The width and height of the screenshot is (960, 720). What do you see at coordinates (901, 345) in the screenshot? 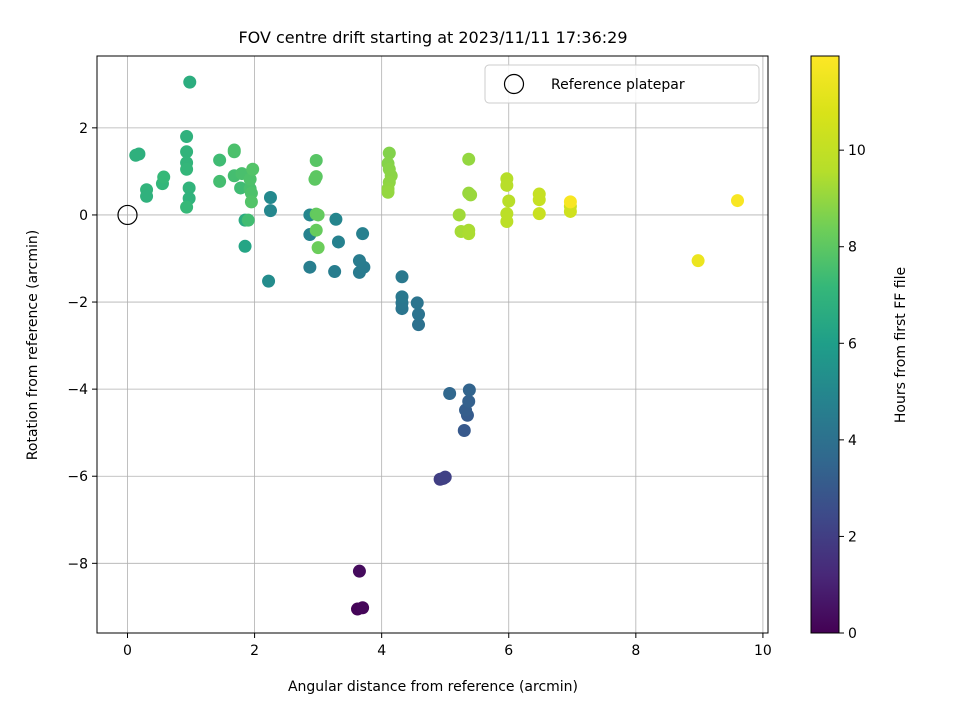
I see `colorbar-label: Hours from first FF file` at bounding box center [901, 345].